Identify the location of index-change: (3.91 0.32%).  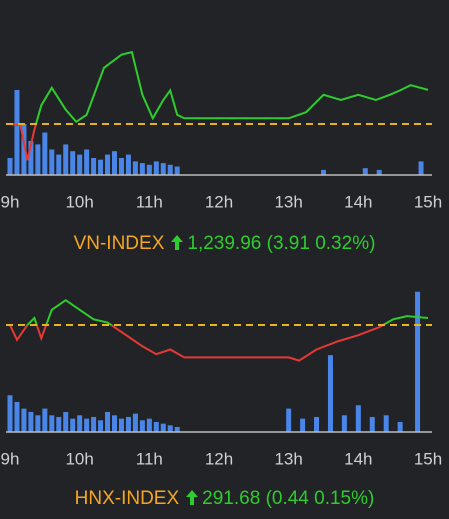
(321, 243).